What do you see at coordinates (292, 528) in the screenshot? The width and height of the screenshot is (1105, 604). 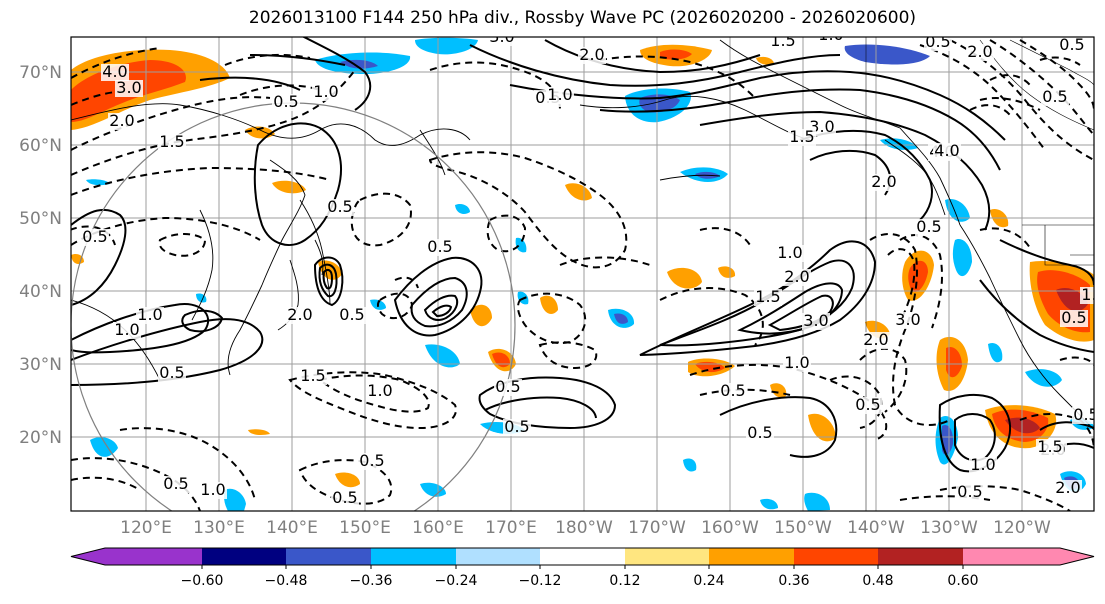 I see `longitude-label: 140°E` at bounding box center [292, 528].